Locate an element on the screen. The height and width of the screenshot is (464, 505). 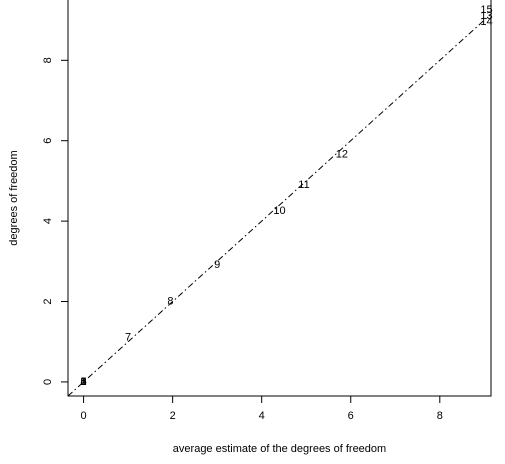
point-label: 3 is located at coordinates (84, 382).